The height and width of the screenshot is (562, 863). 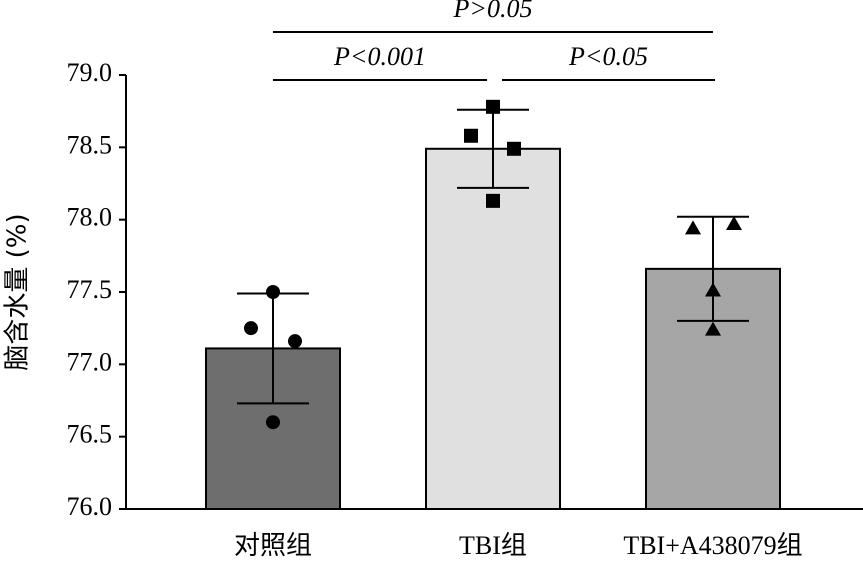 What do you see at coordinates (90, 361) in the screenshot?
I see `y-tick-label: 77.0` at bounding box center [90, 361].